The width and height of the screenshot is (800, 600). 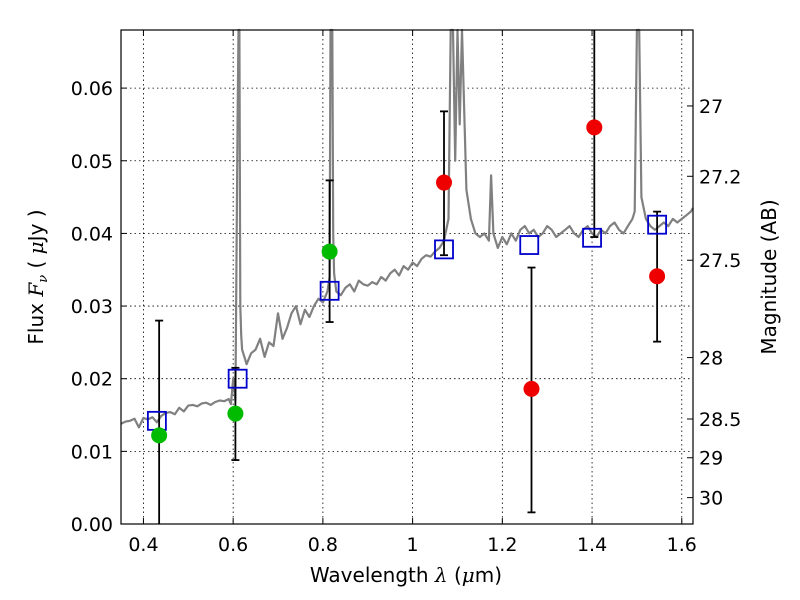 What do you see at coordinates (36, 264) in the screenshot?
I see `y-label-unit-open: (` at bounding box center [36, 264].